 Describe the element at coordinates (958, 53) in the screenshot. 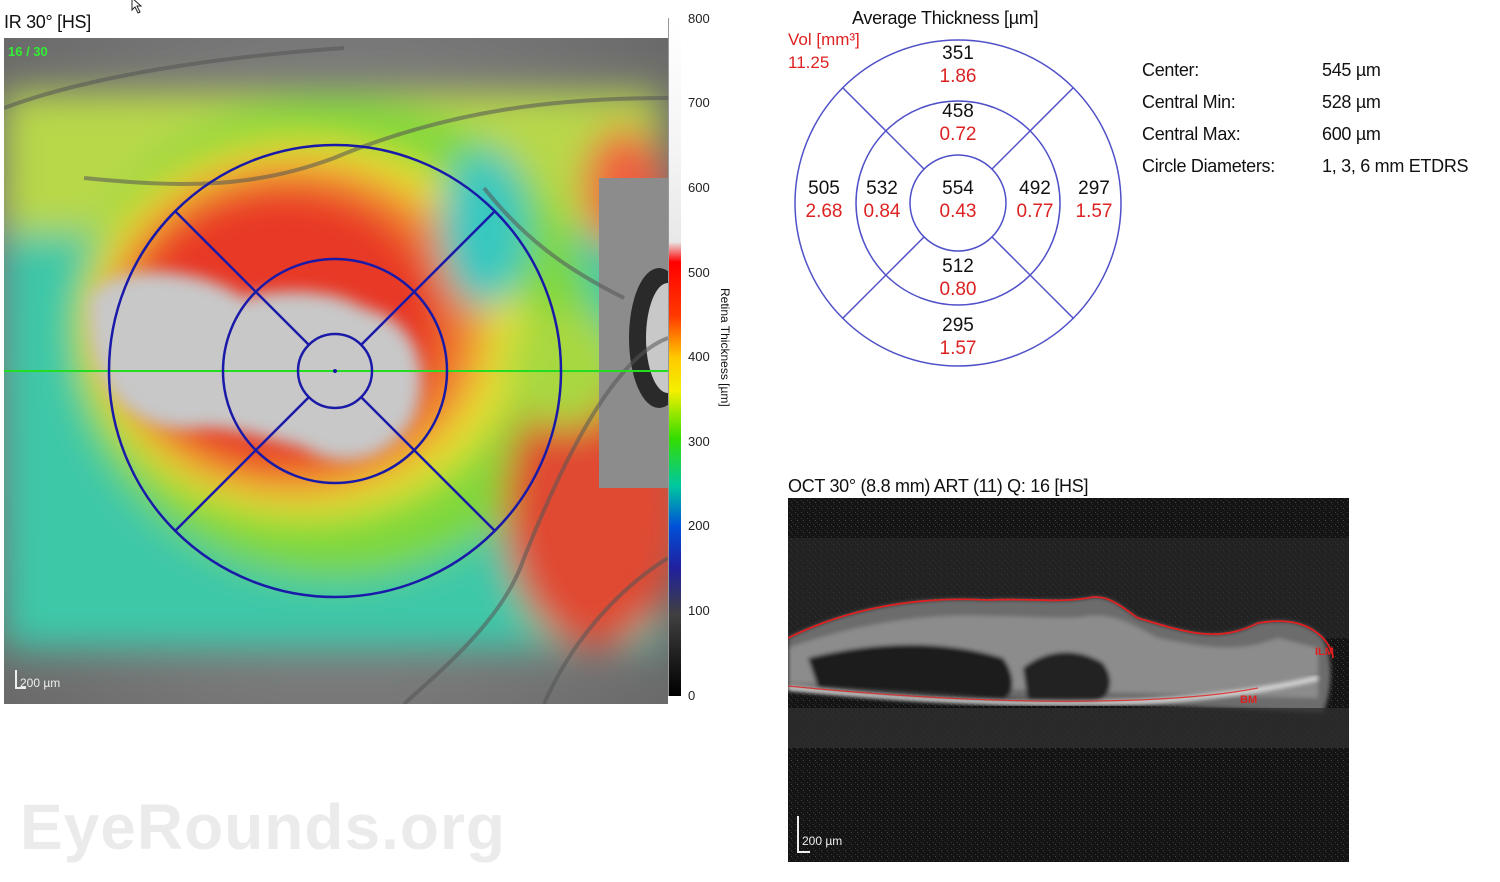

I see `outer-superior-thickness: 351` at that location.